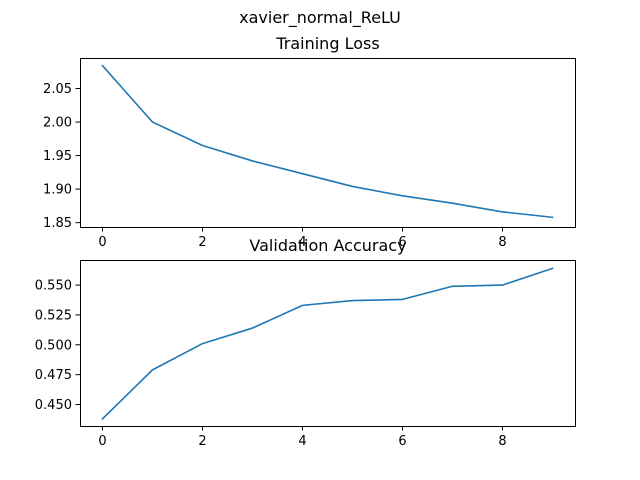 Image resolution: width=640 pixels, height=480 pixels. I want to click on validation-accuracy-xtick-label: 8, so click(502, 441).